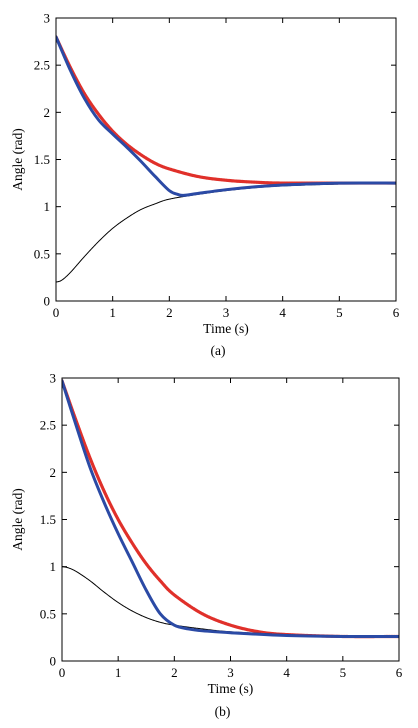 The image size is (418, 728). Describe the element at coordinates (218, 350) in the screenshot. I see `panel-caption: (a)` at that location.